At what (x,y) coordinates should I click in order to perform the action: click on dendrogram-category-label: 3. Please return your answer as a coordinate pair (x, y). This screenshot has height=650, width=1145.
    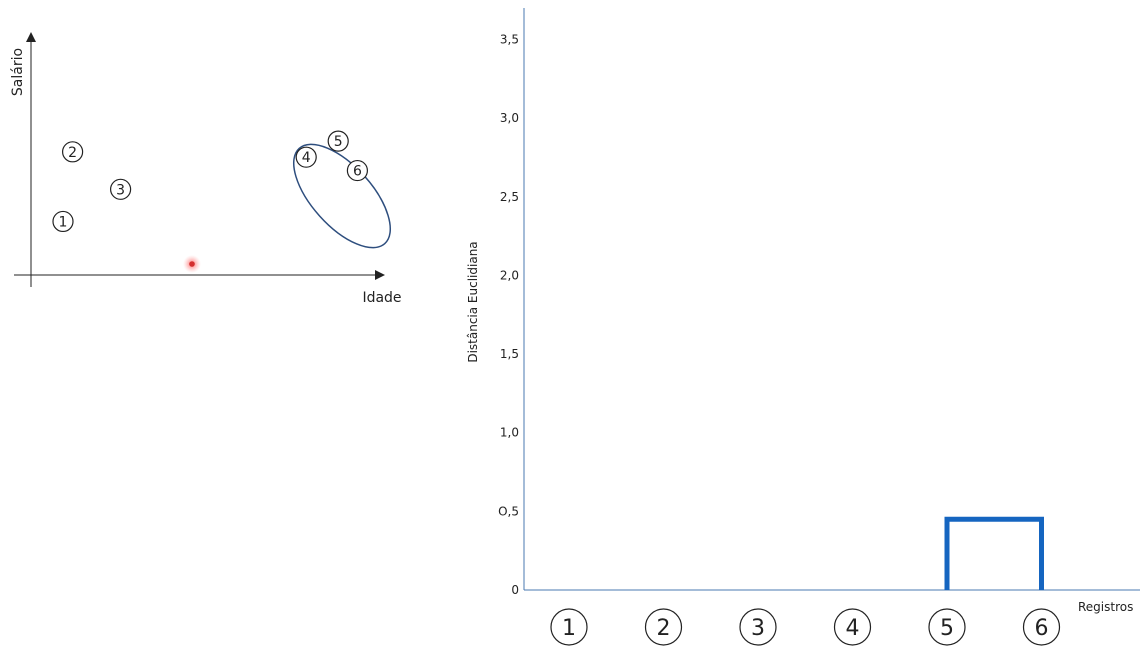
    Looking at the image, I should click on (758, 628).